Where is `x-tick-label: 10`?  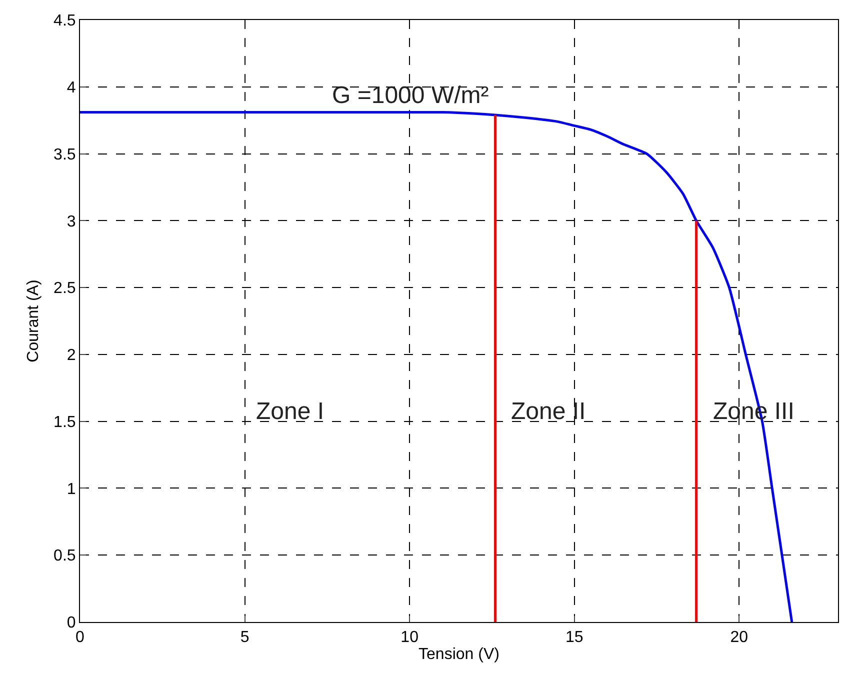 x-tick-label: 10 is located at coordinates (409, 637).